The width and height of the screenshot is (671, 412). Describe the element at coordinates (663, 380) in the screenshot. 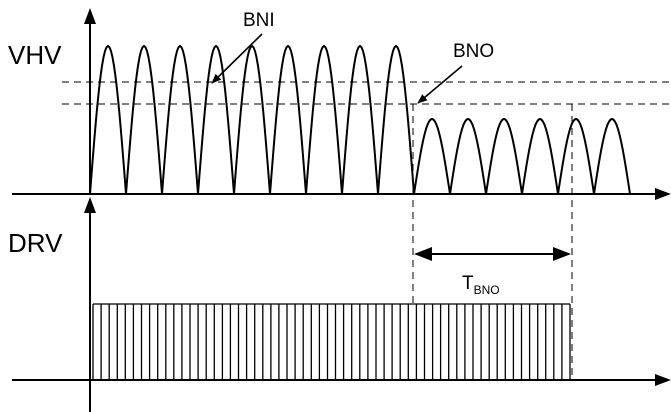

I see `drv-x-axis-arrow` at that location.